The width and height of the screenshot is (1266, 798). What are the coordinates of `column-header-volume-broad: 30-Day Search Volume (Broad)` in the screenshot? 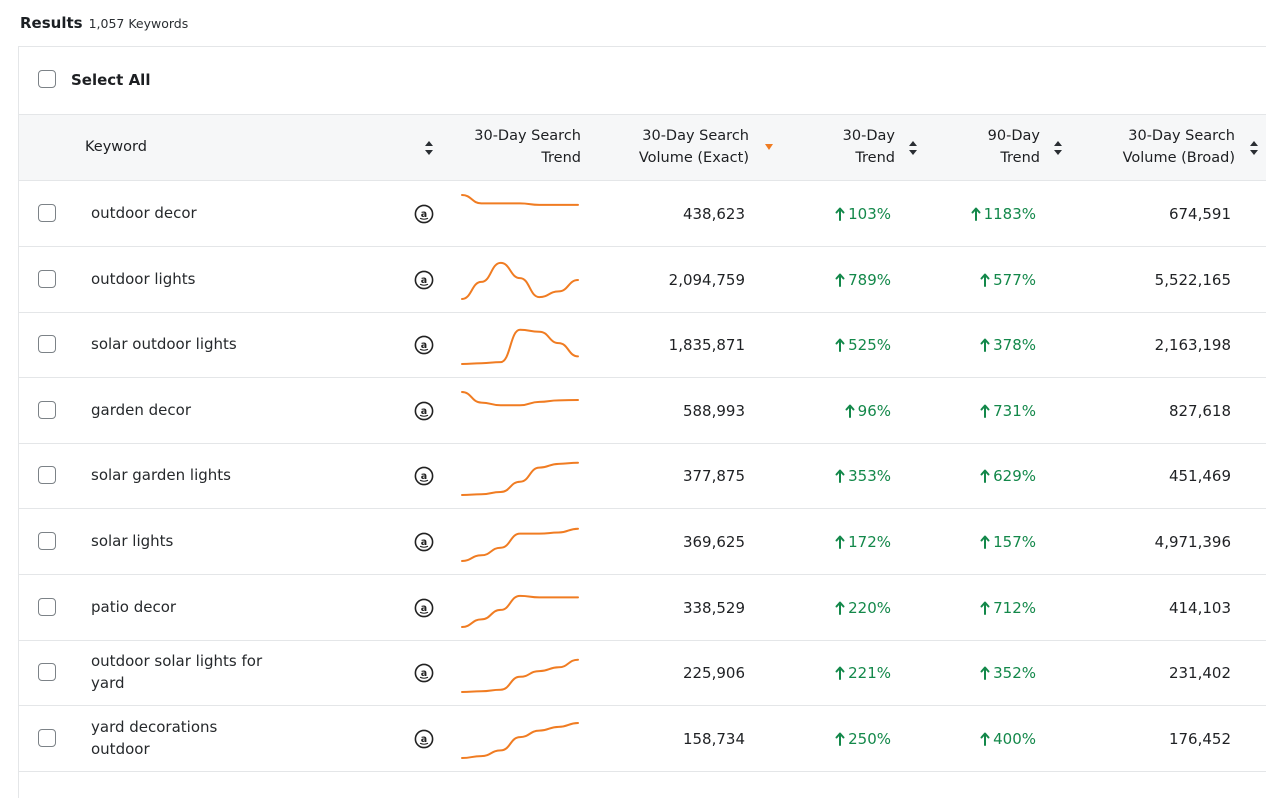 It's located at (1162, 147).